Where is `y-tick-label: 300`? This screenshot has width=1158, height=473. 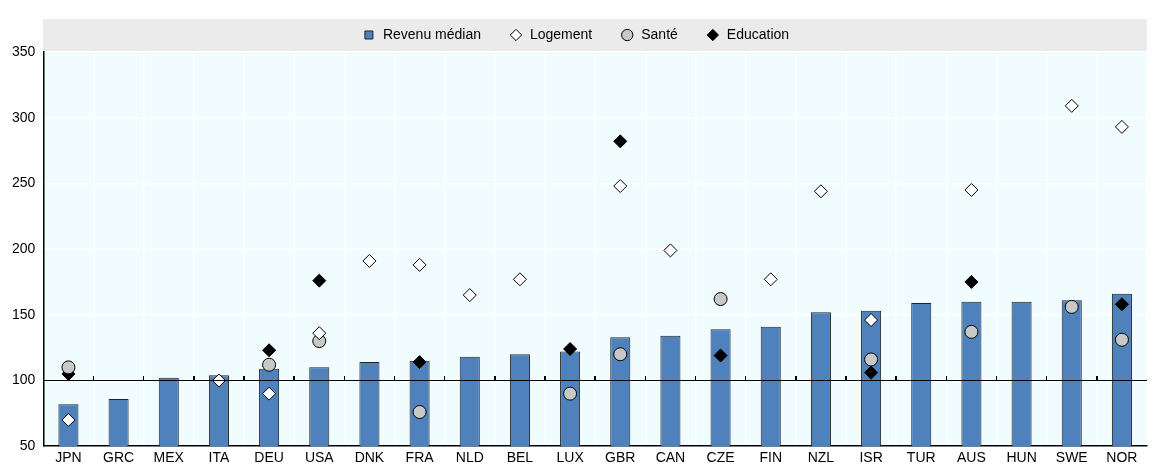
y-tick-label: 300 is located at coordinates (24, 116).